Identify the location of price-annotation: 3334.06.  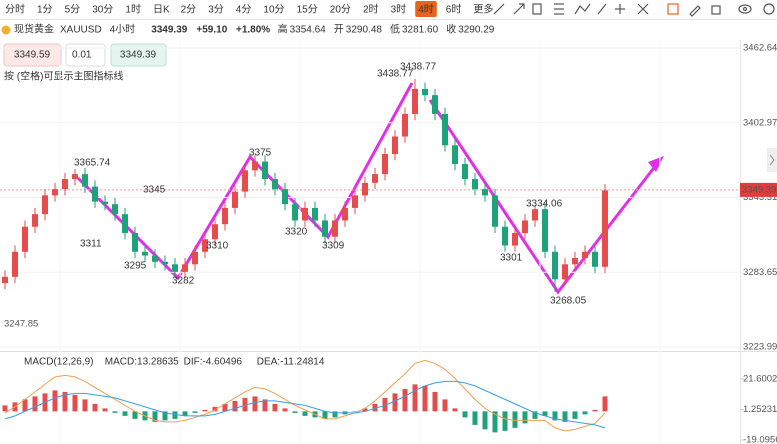
(544, 204).